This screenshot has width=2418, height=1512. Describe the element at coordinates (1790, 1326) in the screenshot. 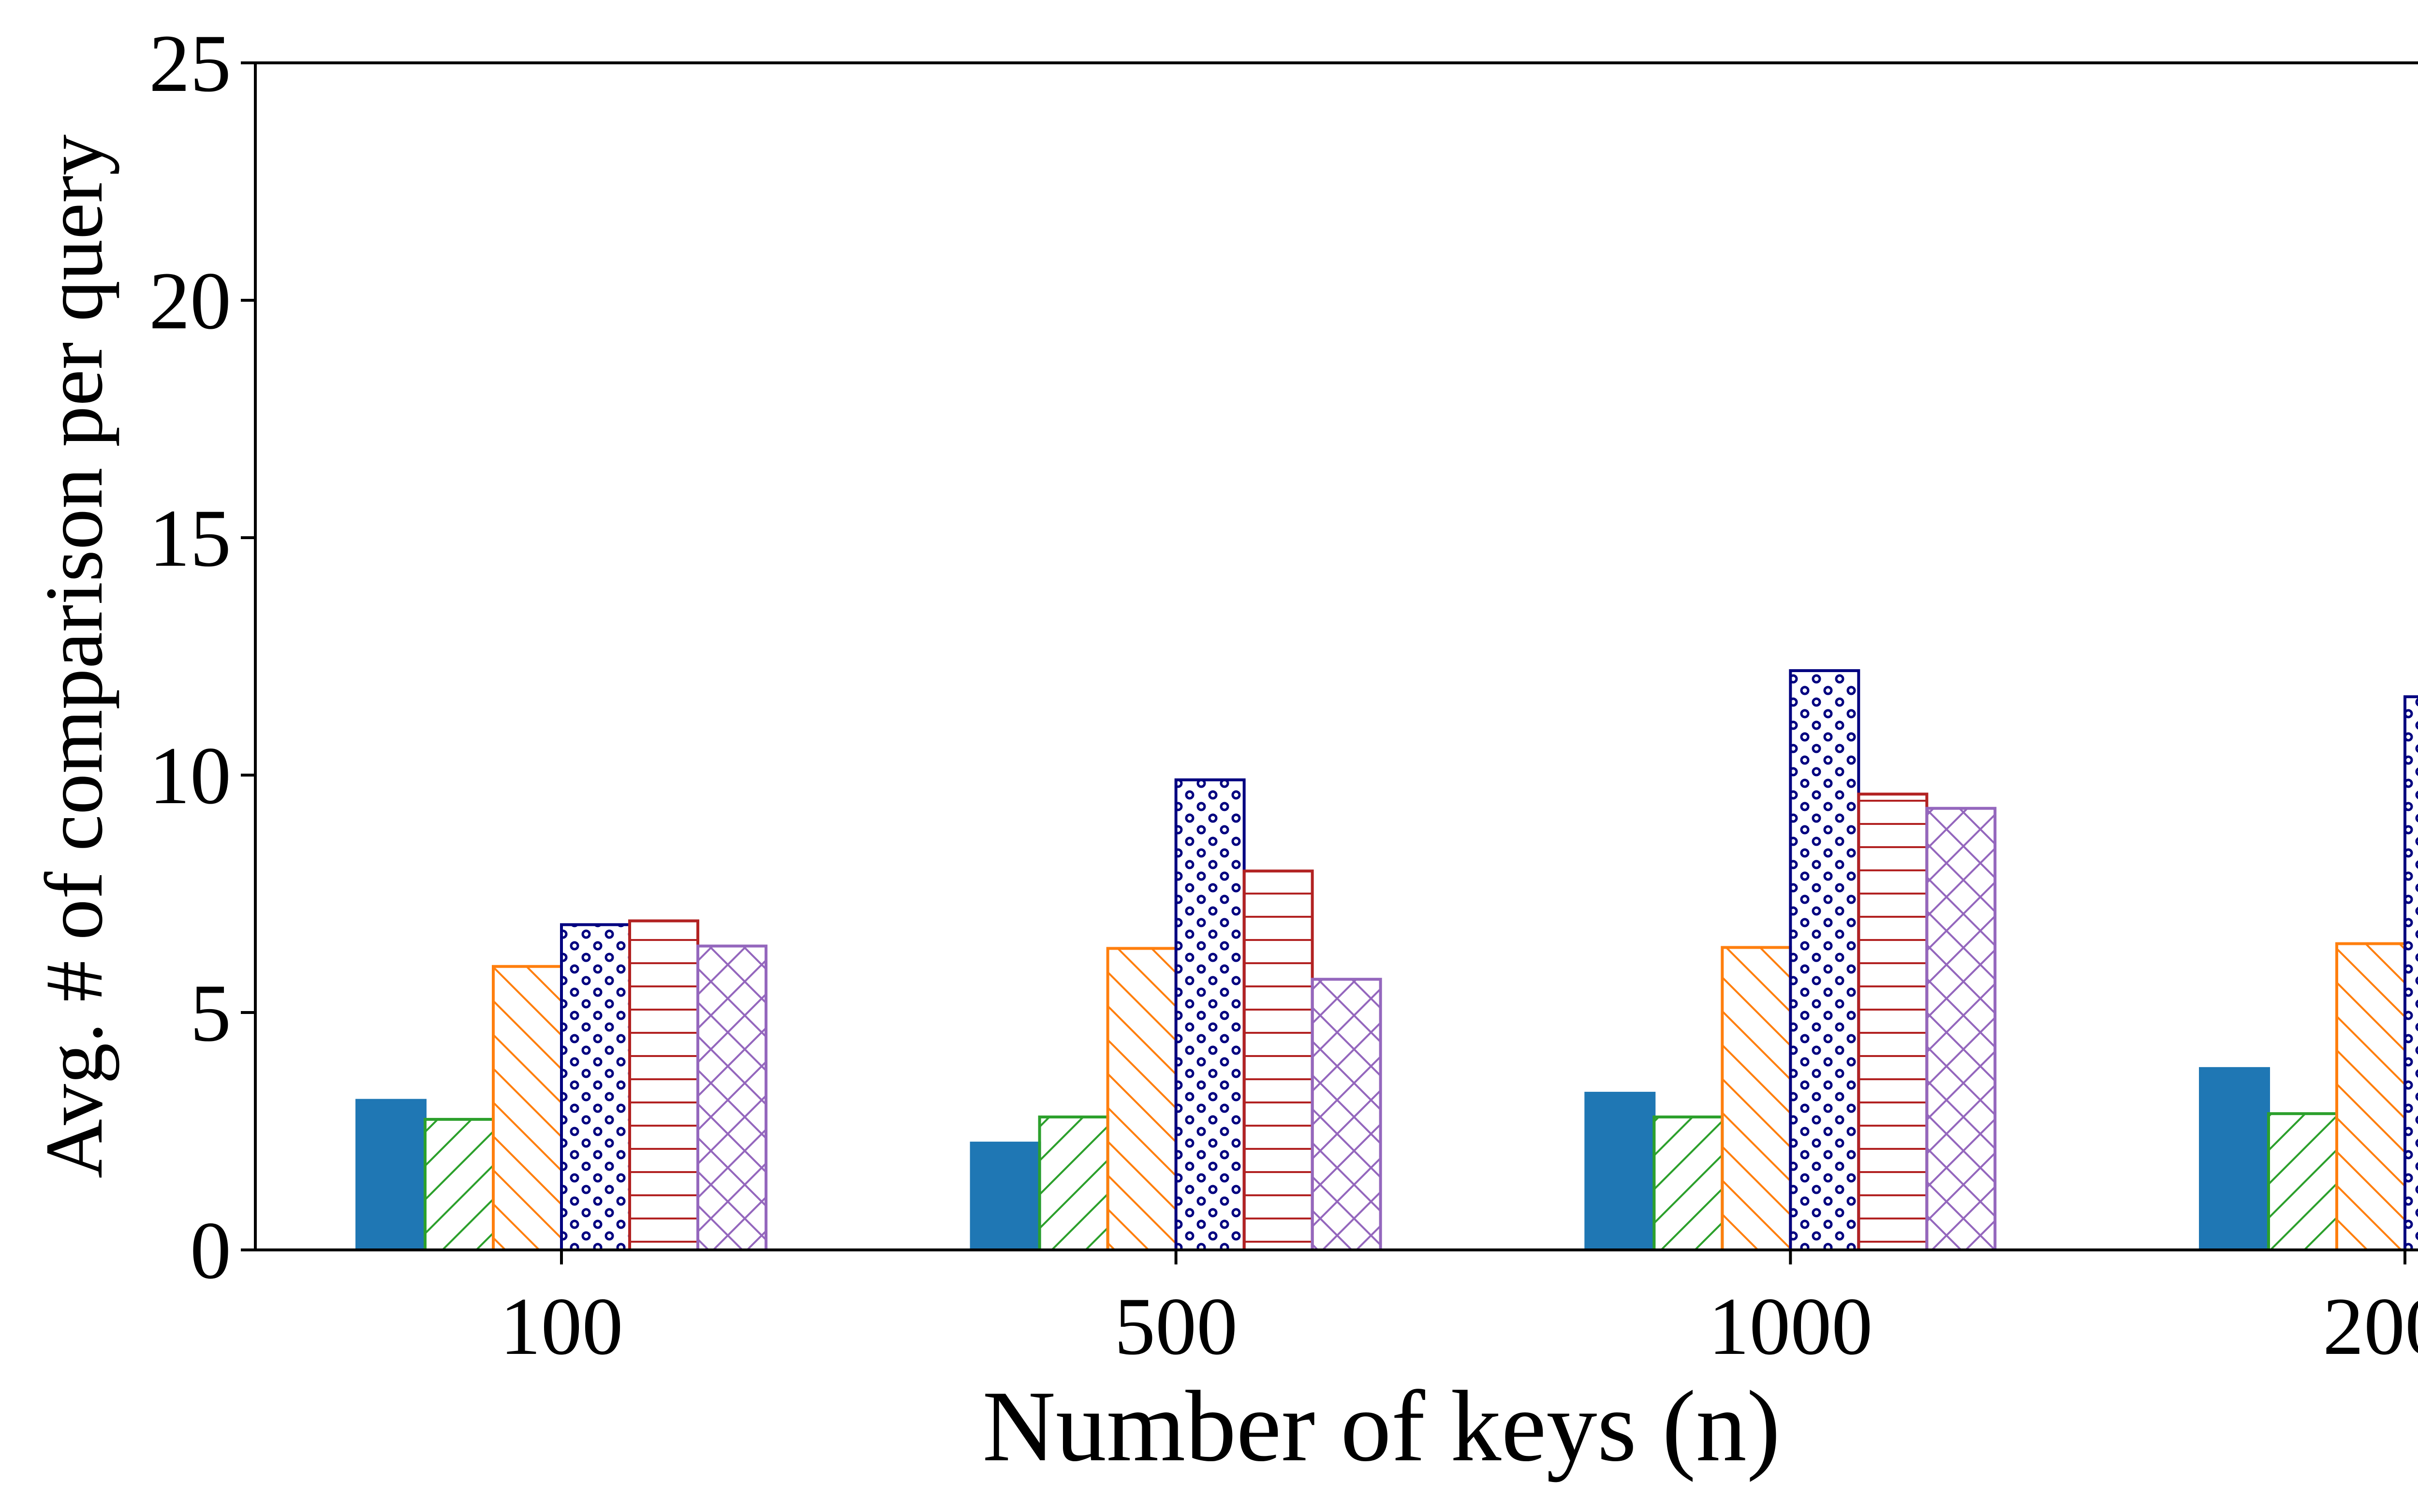

I see `x-tick-label: 1000` at that location.